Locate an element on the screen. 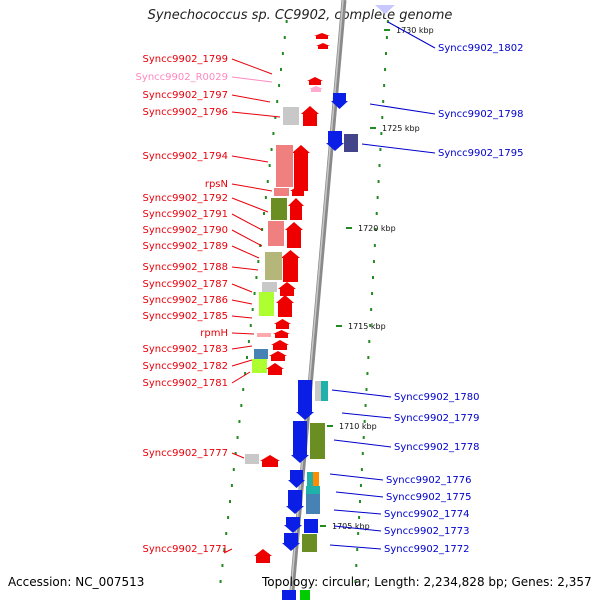 The height and width of the screenshot is (600, 600). gene-label-right: Syncc9902_1774 is located at coordinates (427, 514).